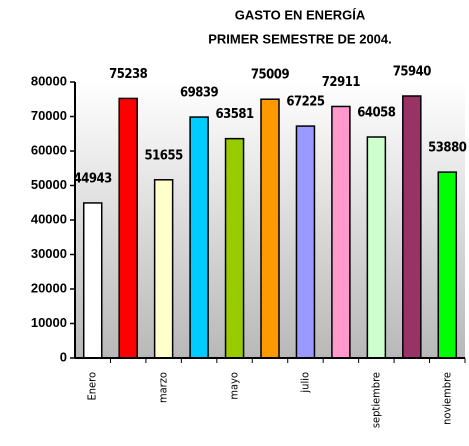  I want to click on x-tick-label: marzo, so click(163, 387).